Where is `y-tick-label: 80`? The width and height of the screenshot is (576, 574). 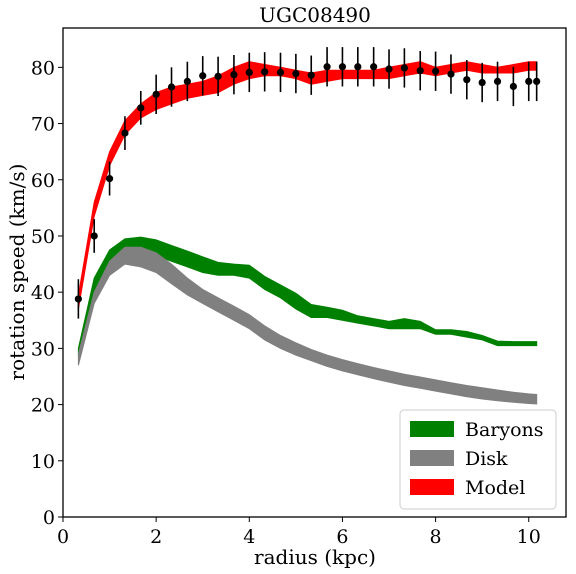
y-tick-label: 80 is located at coordinates (43, 68).